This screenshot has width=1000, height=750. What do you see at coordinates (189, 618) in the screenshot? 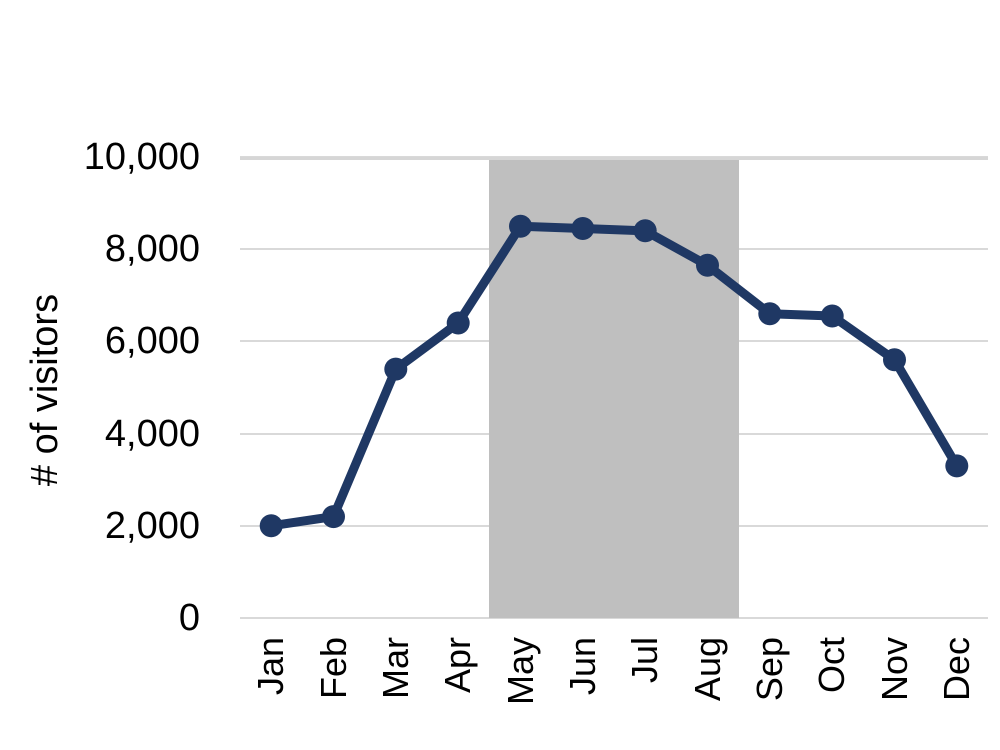
I see `y-tick-label: 0` at bounding box center [189, 618].